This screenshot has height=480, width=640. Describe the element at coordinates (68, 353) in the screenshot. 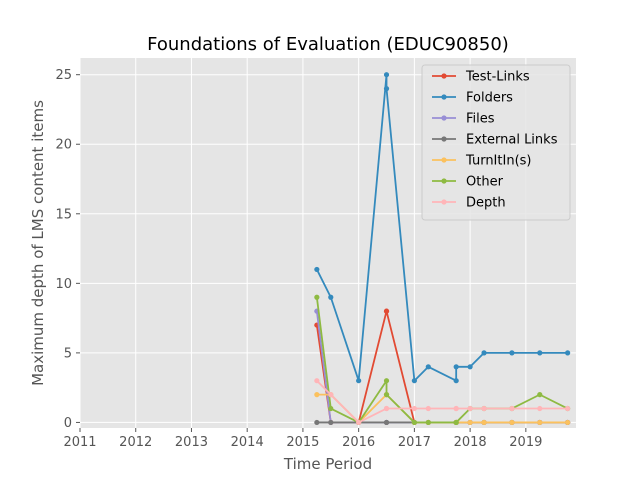

I see `y-tick-label: 5` at that location.